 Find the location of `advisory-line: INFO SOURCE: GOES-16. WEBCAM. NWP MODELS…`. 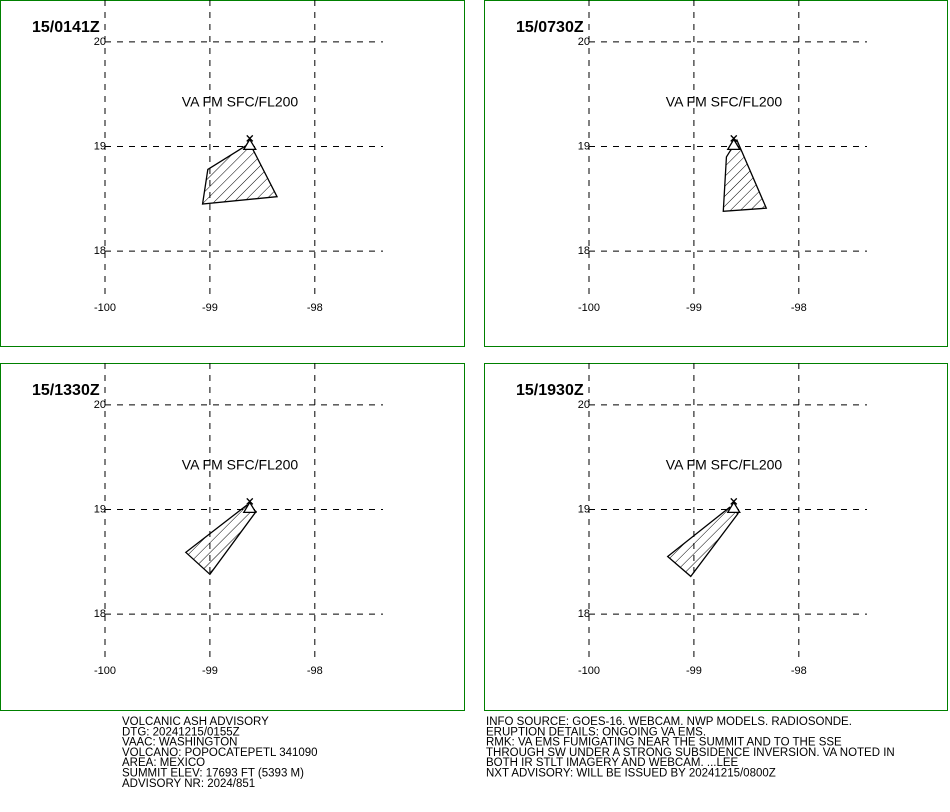

advisory-line: INFO SOURCE: GOES-16. WEBCAM. NWP MODELS… is located at coordinates (669, 722).